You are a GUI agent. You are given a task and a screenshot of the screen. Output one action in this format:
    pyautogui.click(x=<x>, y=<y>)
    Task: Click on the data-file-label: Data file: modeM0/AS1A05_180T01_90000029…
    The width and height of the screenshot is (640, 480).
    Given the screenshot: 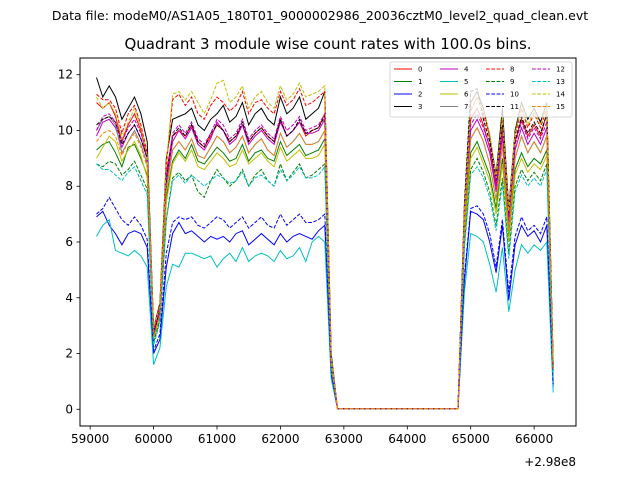 What is the action you would take?
    pyautogui.click(x=320, y=15)
    